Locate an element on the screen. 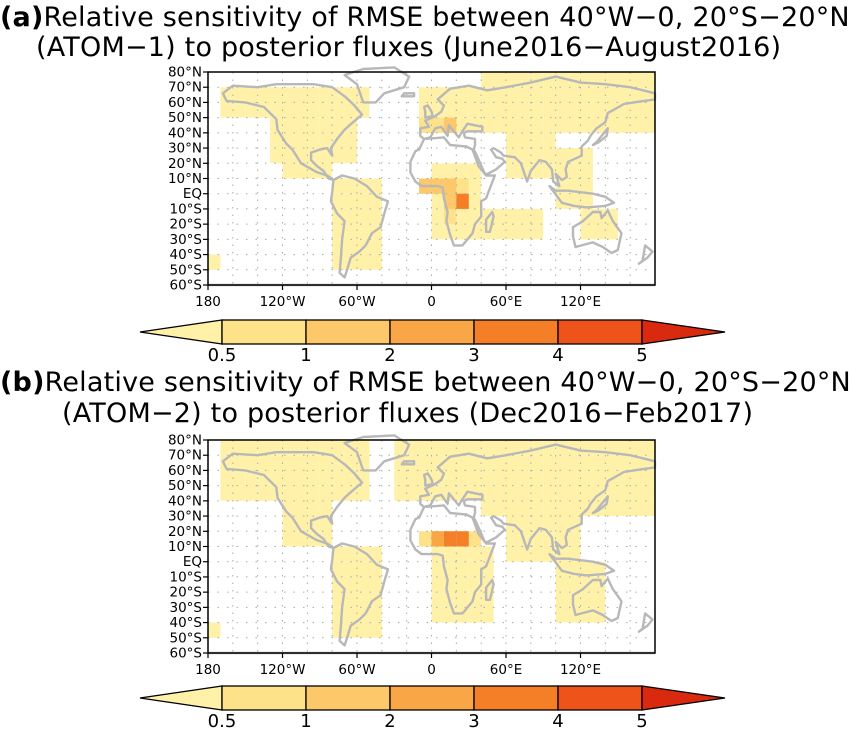  panel-a-lon-label: 120°E is located at coordinates (580, 301).